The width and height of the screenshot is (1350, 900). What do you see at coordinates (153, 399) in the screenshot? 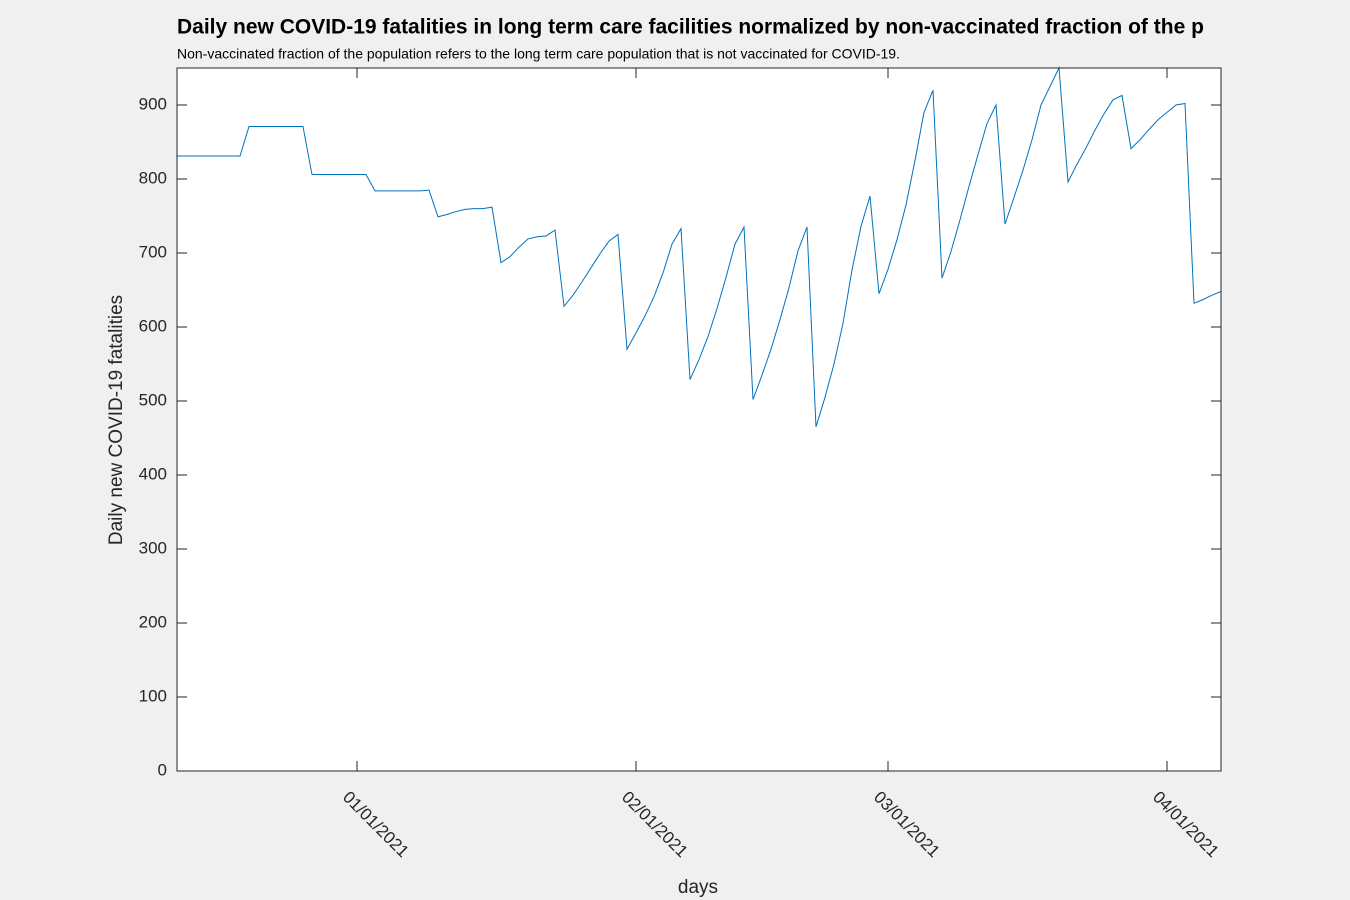
I see `y-tick-label: 500` at bounding box center [153, 399].